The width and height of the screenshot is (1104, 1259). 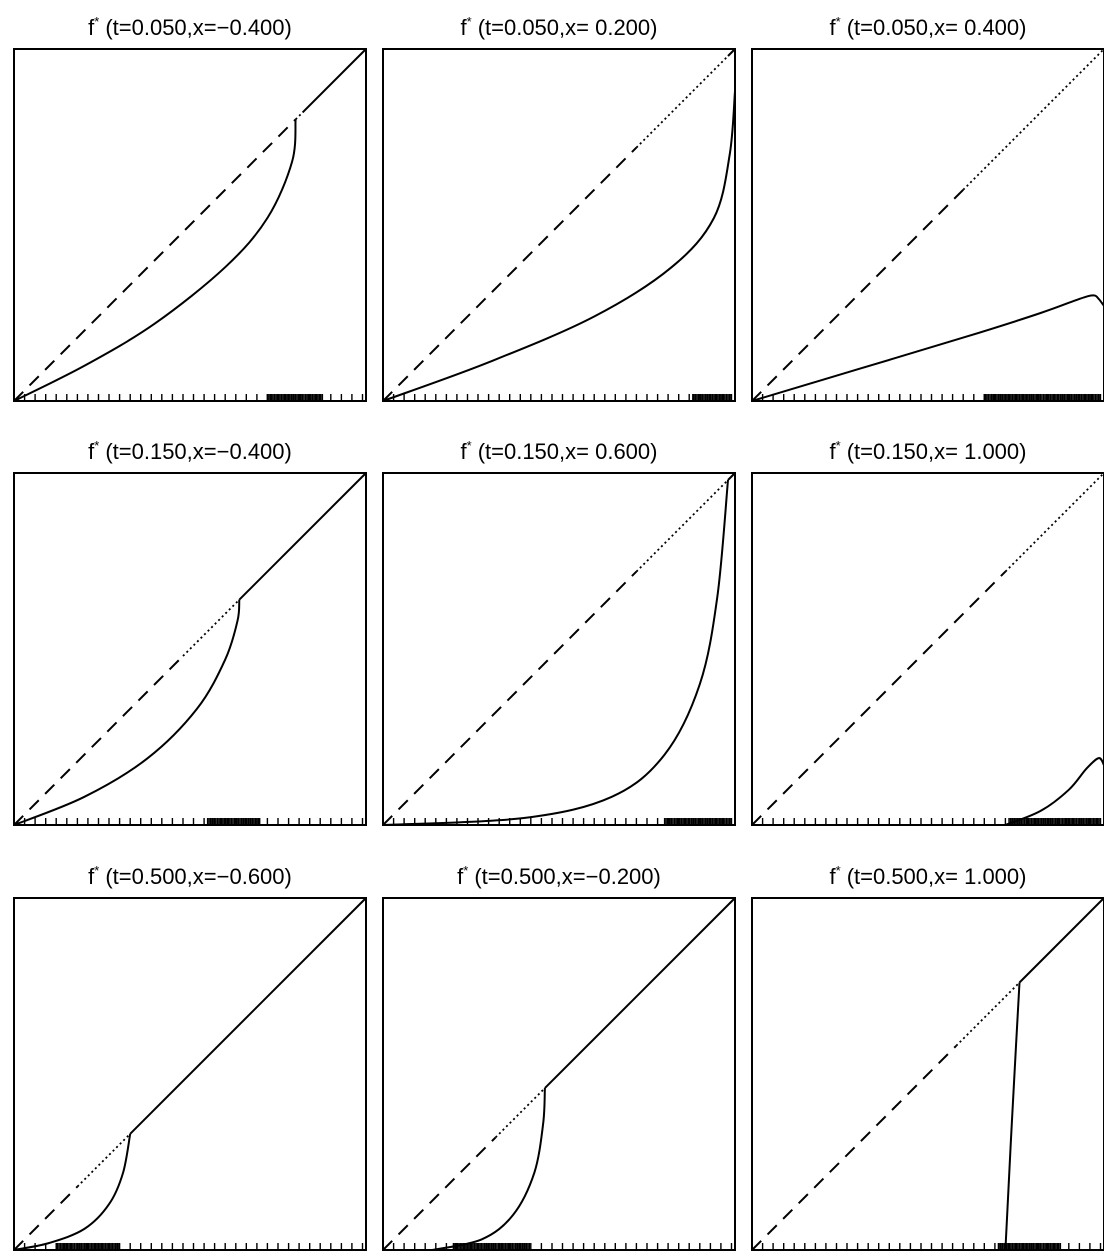 I want to click on panel-7: f* (t=0.500,x=−0.600), so click(x=190, y=1057).